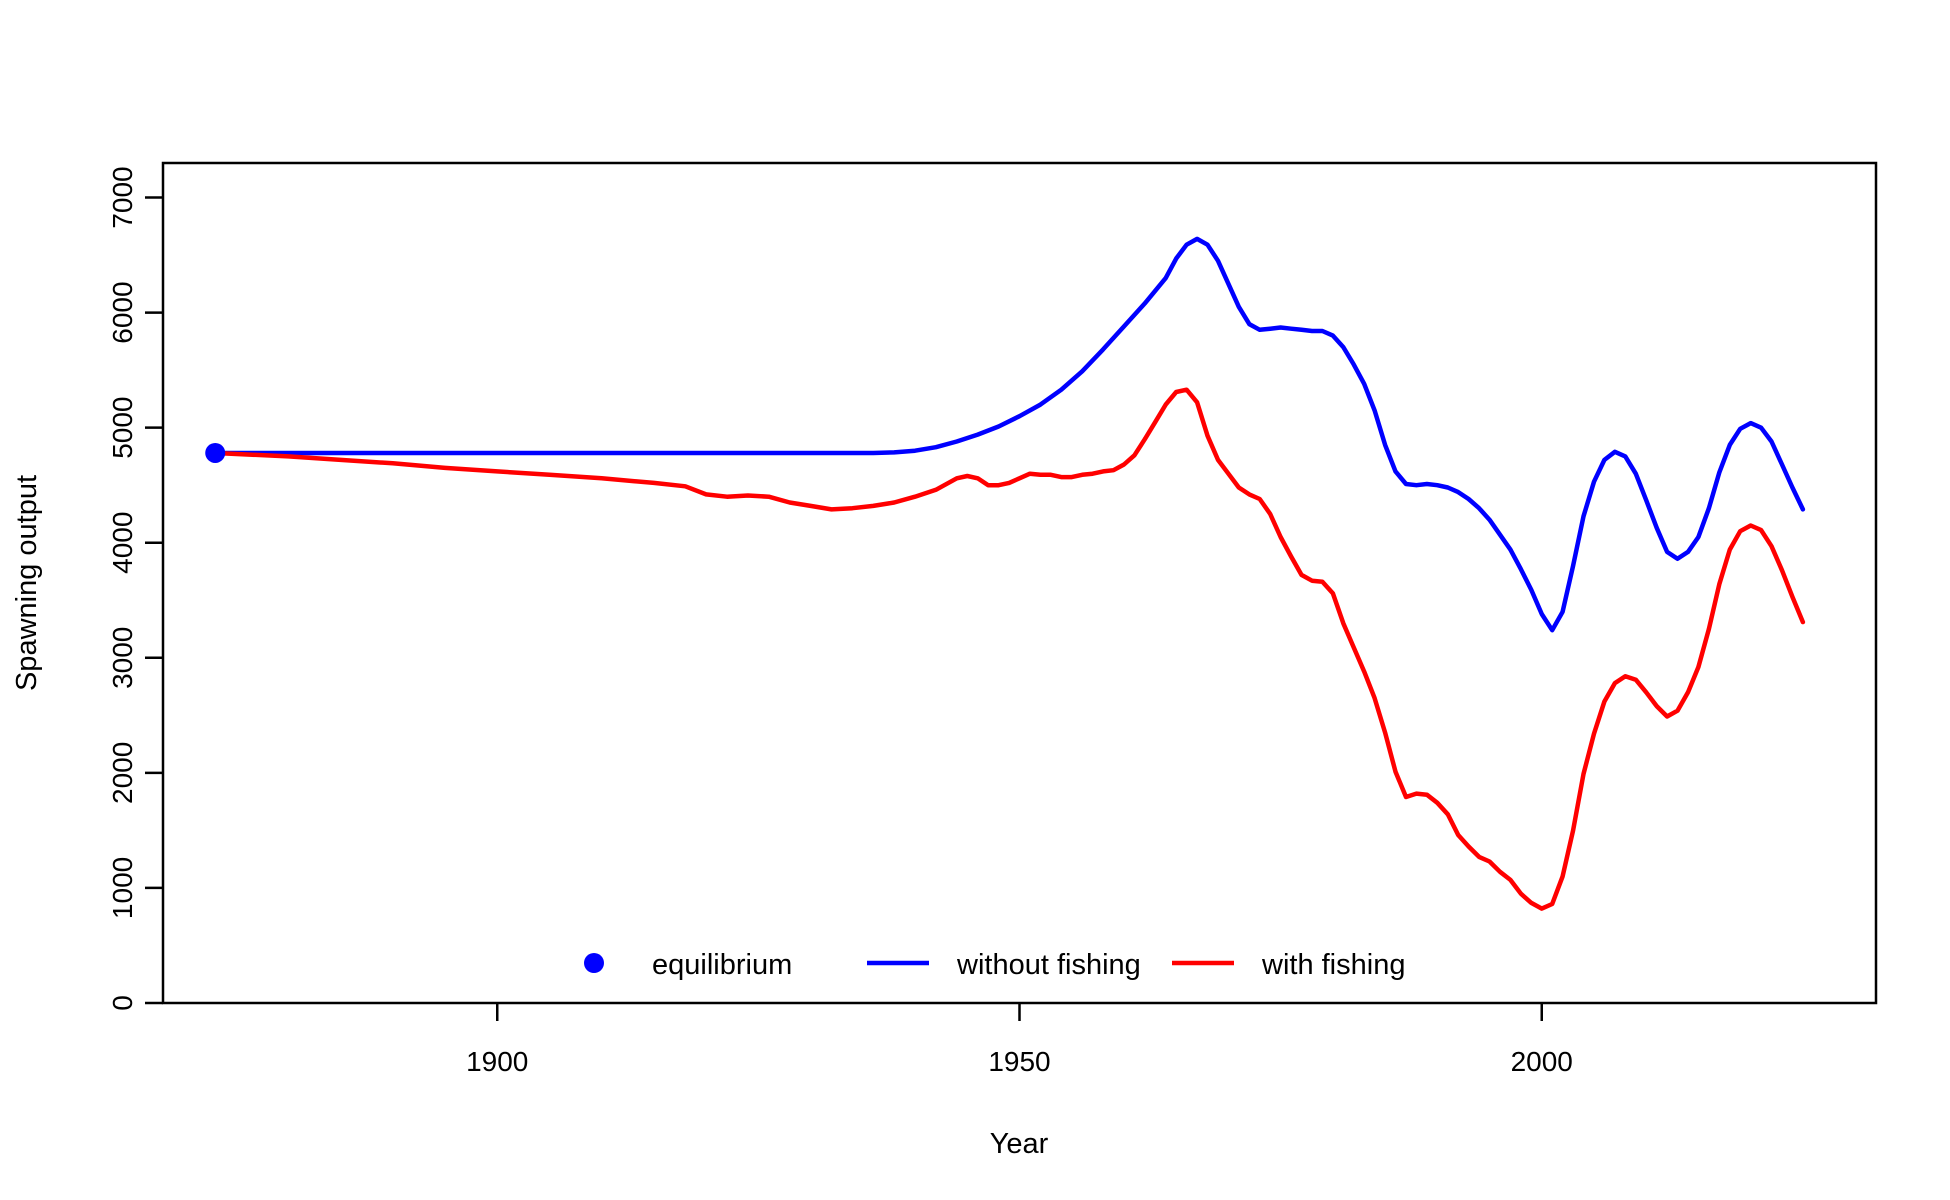 This screenshot has width=1950, height=1200. Describe the element at coordinates (122, 428) in the screenshot. I see `y-tick-label: 5000` at that location.